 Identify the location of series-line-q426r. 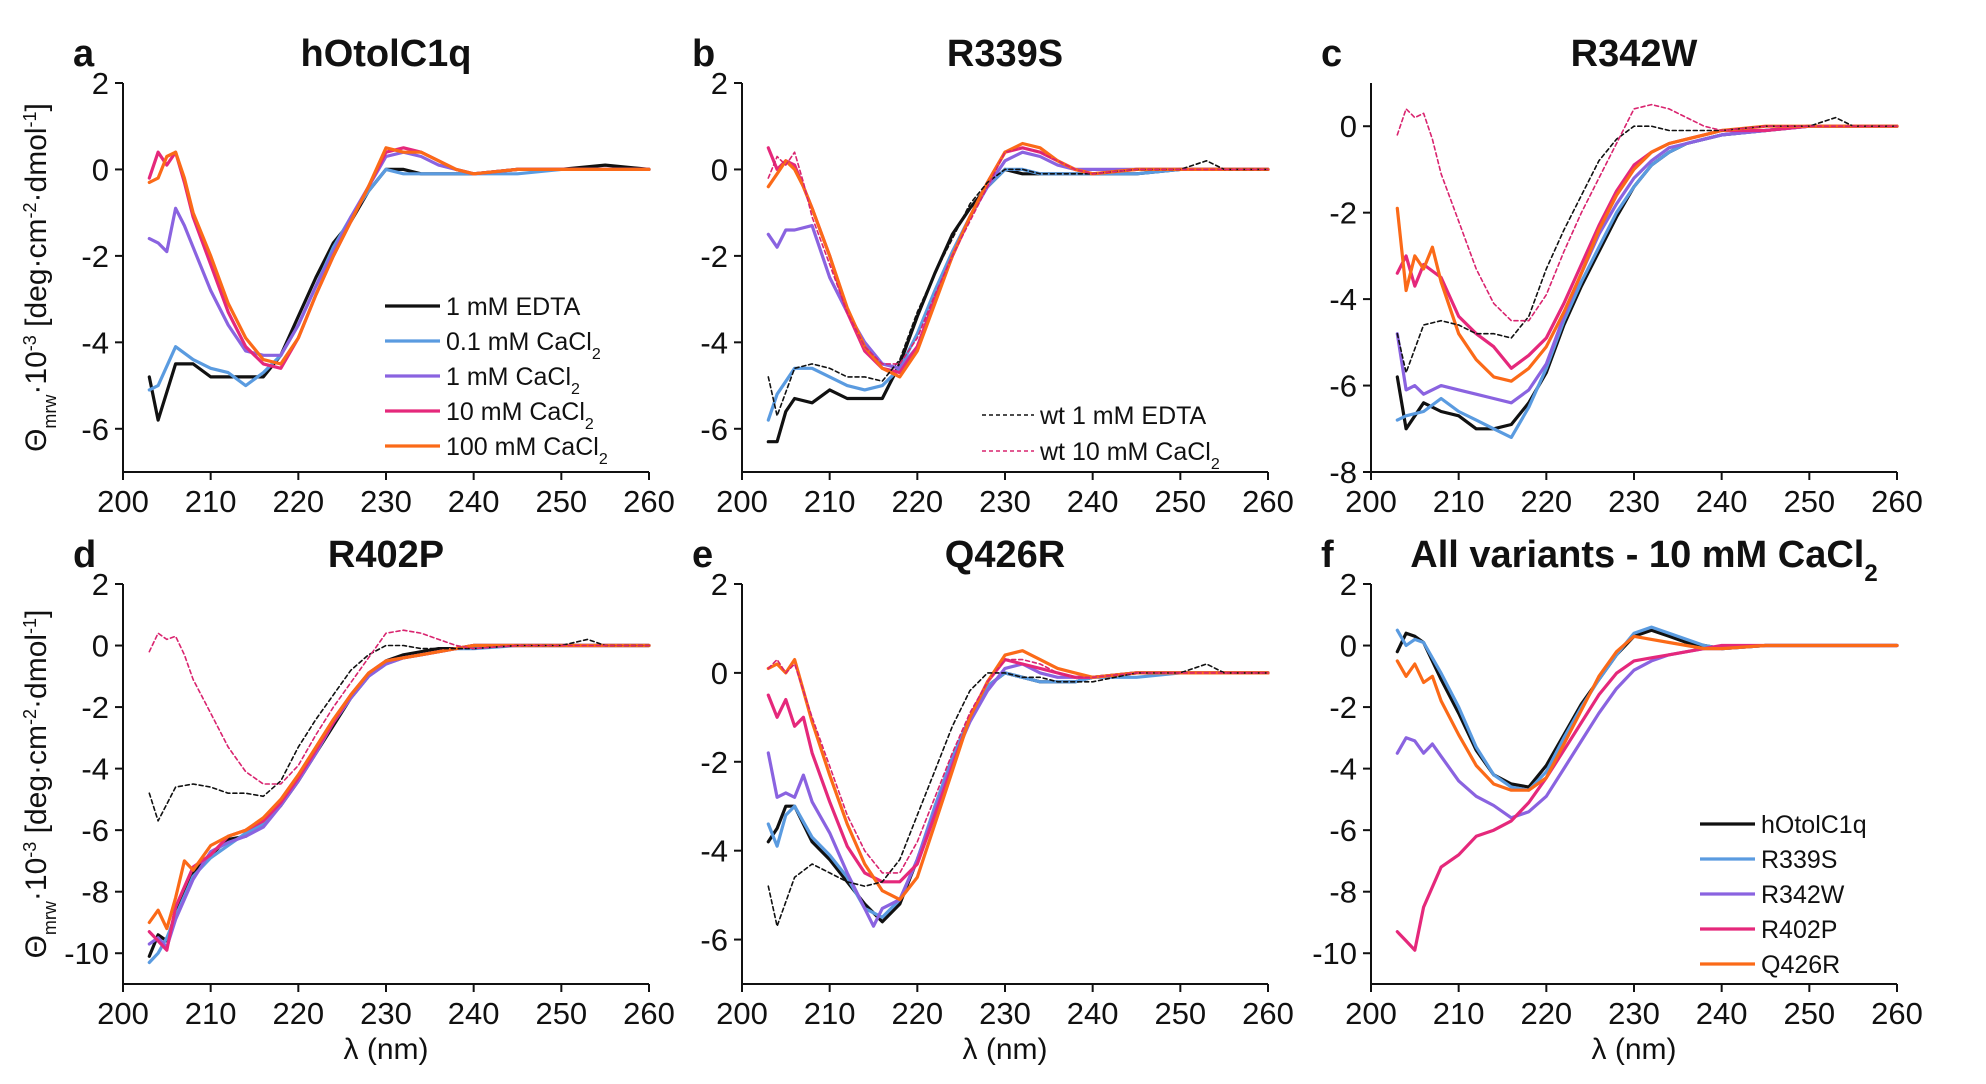
(1647, 713).